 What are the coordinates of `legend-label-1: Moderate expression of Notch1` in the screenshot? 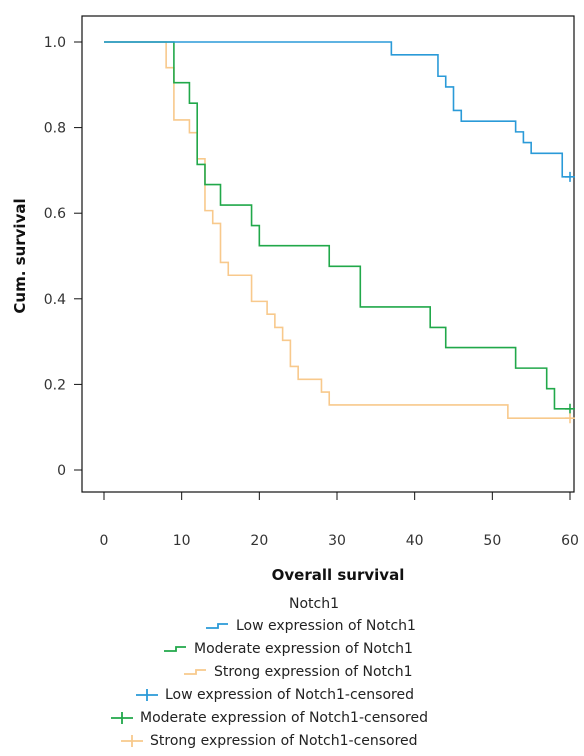 It's located at (303, 649).